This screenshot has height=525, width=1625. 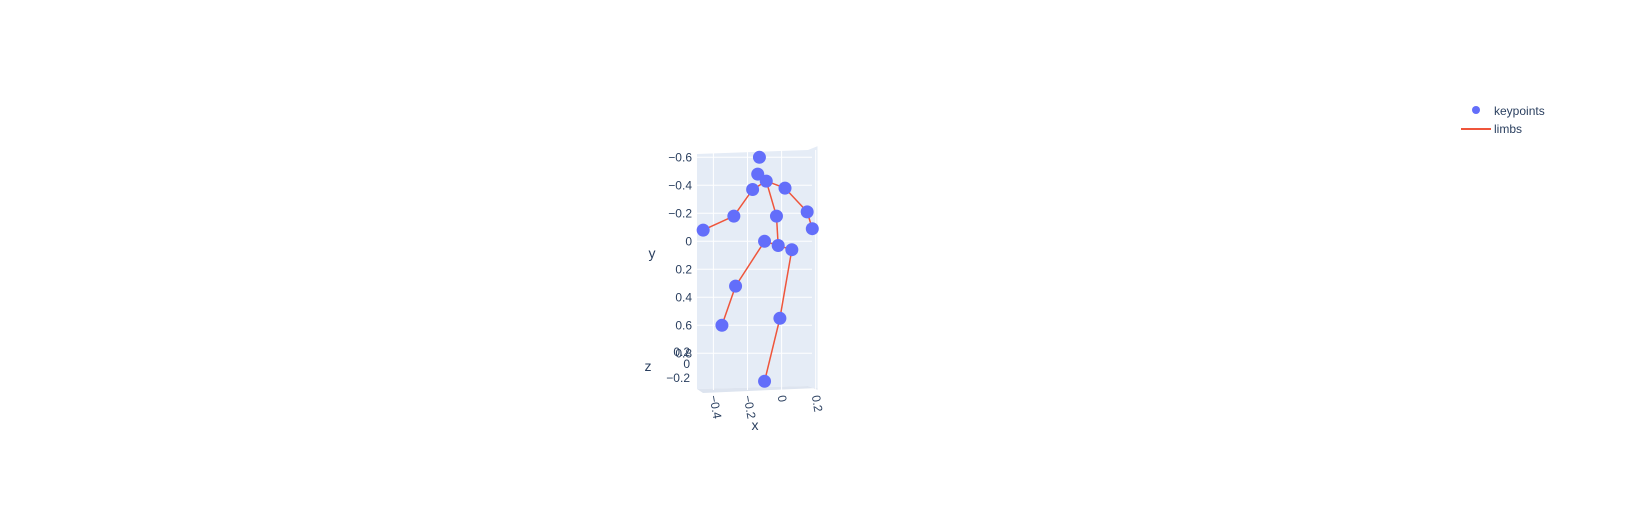 What do you see at coordinates (652, 253) in the screenshot?
I see `y-axis-title: y` at bounding box center [652, 253].